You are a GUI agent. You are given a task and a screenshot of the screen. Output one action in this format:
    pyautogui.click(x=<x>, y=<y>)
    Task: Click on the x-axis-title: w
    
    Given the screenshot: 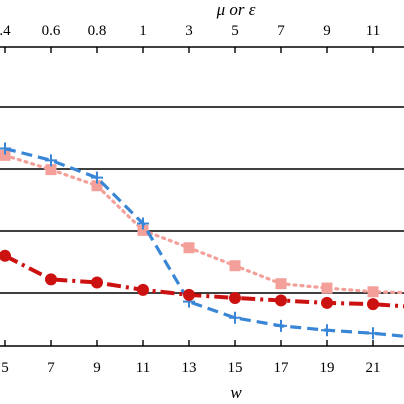 What is the action you would take?
    pyautogui.click(x=236, y=392)
    